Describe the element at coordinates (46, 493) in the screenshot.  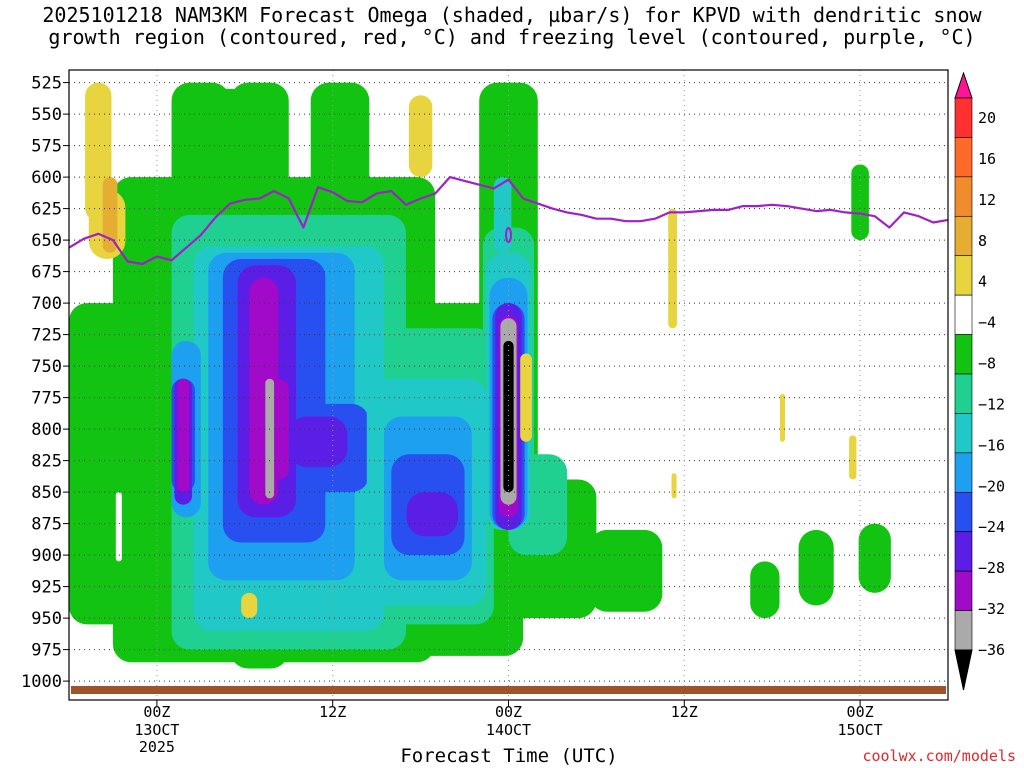
I see `y-tick-label: 850` at that location.